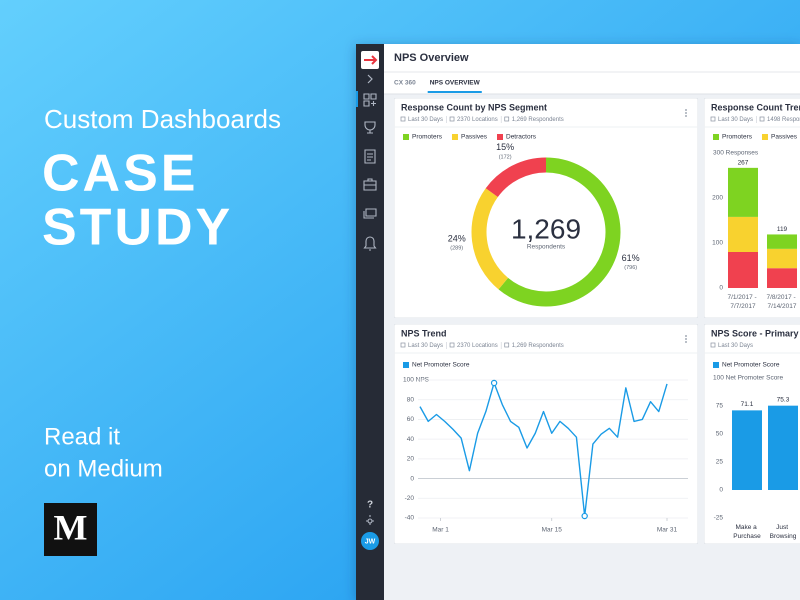 Image resolution: width=800 pixels, height=600 pixels. I want to click on y-tick-label: 20, so click(411, 459).